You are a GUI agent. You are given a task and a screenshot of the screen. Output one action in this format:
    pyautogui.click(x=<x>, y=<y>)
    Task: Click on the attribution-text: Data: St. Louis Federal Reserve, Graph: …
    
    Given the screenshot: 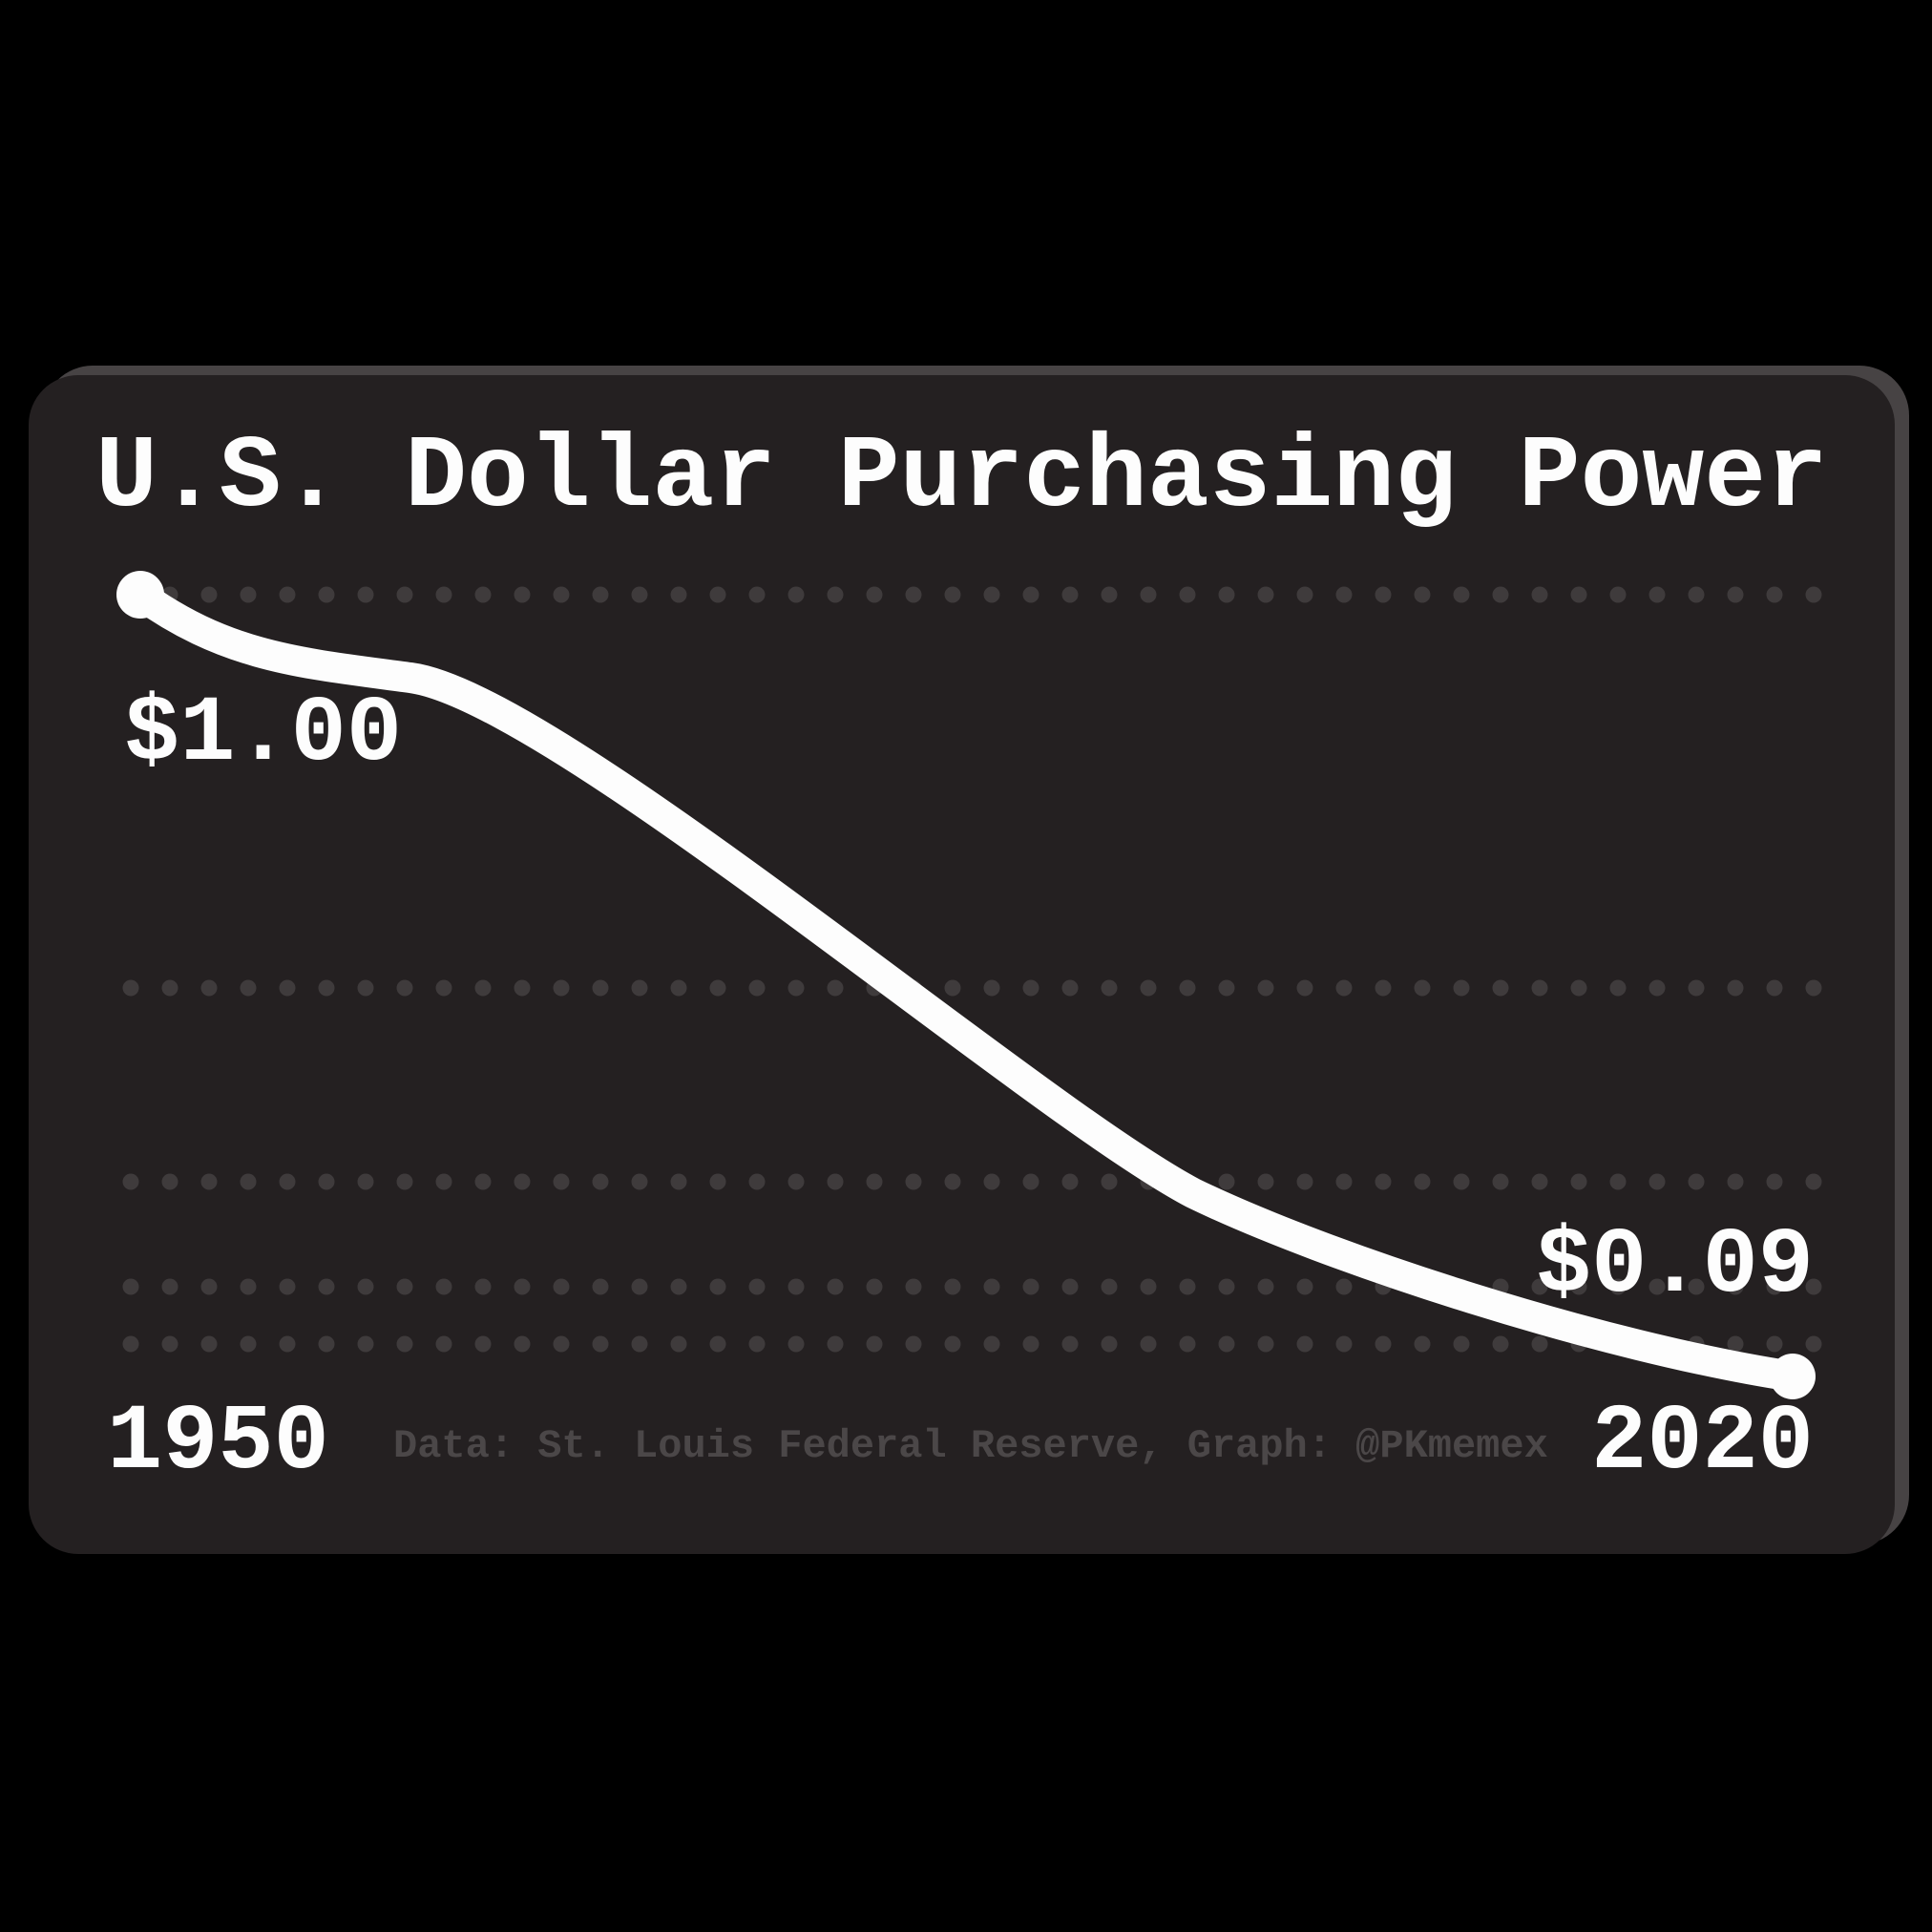 What is the action you would take?
    pyautogui.click(x=971, y=1446)
    